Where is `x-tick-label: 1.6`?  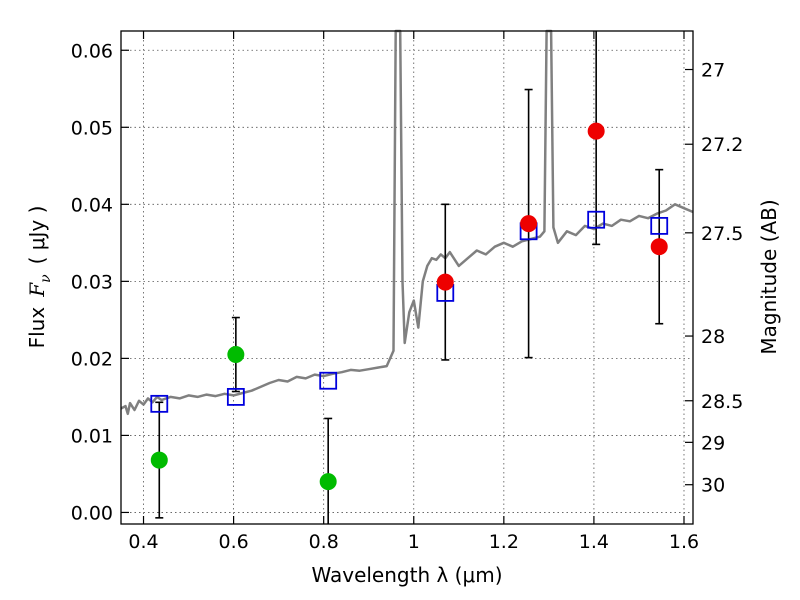
x-tick-label: 1.6 is located at coordinates (684, 542).